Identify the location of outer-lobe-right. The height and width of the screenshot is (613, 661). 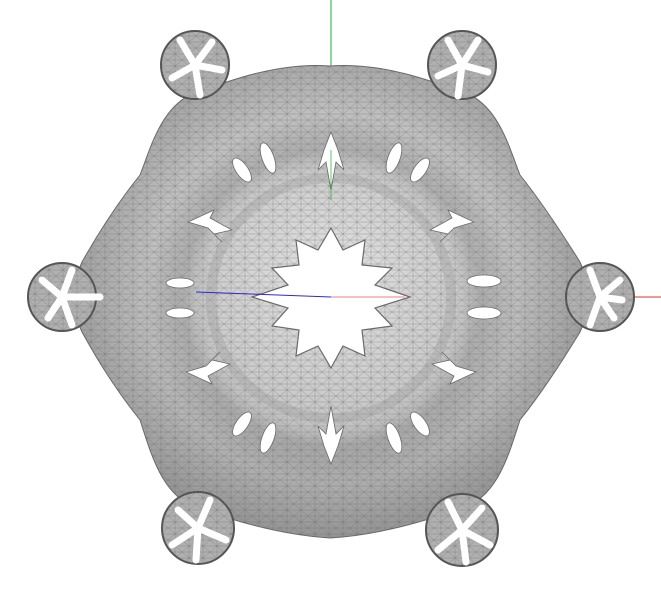
(600, 297).